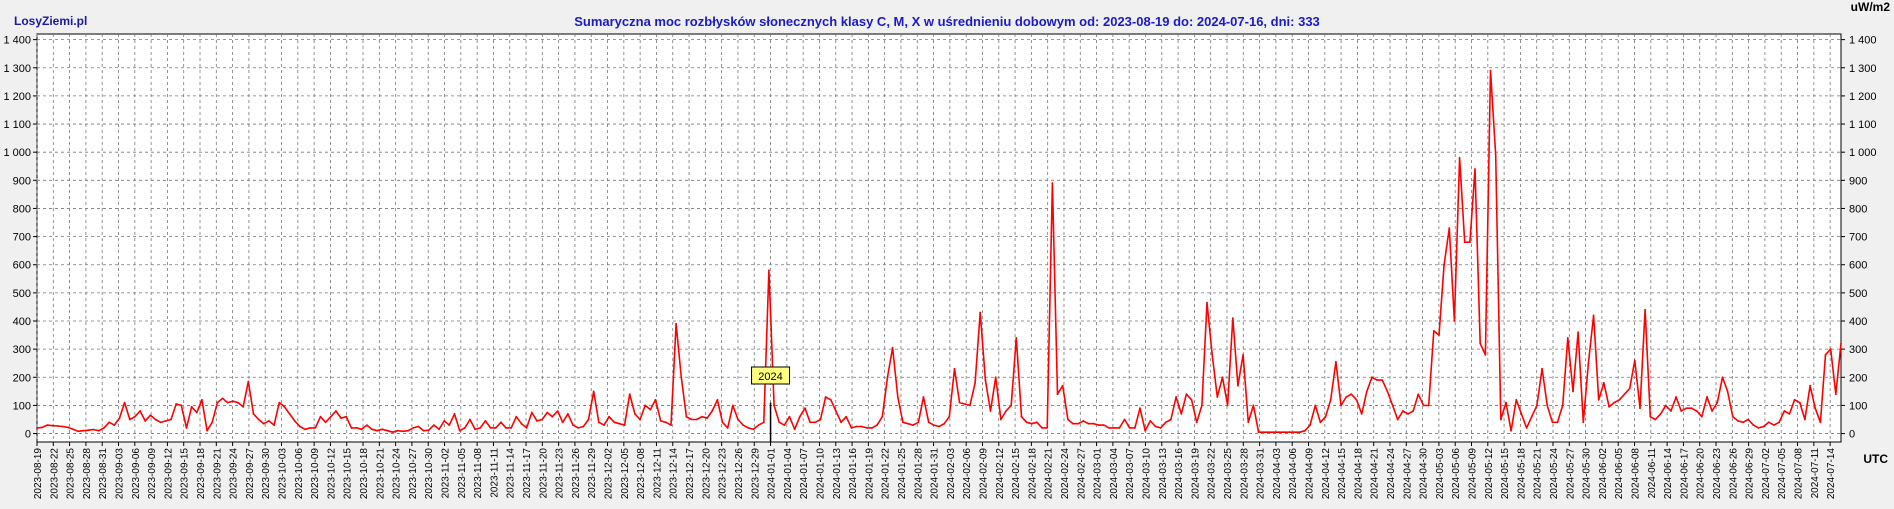 This screenshot has height=509, width=1894. What do you see at coordinates (103, 474) in the screenshot?
I see `x-tick-label: 2023-08-31` at bounding box center [103, 474].